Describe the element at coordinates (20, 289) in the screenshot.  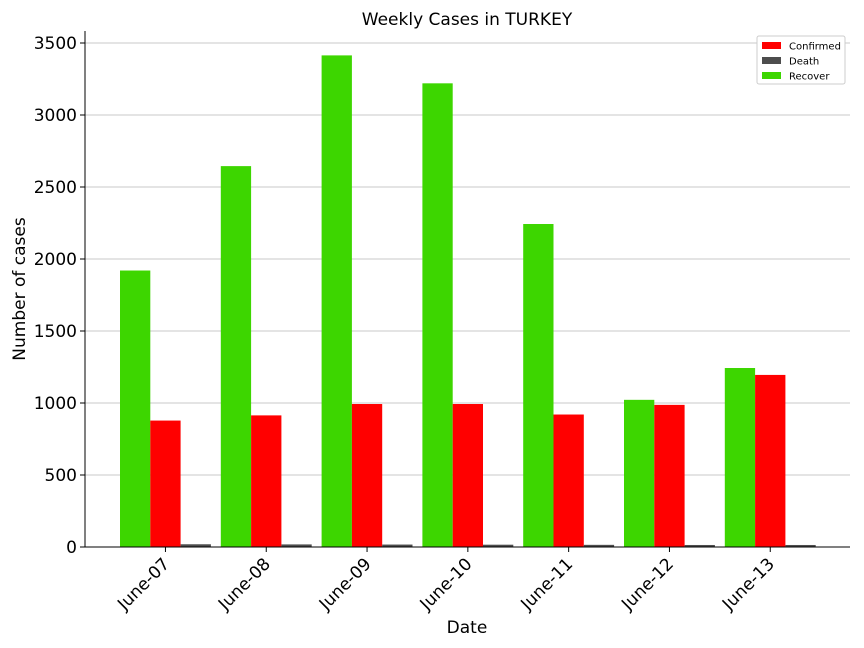
I see `y-axis-label: Number of cases` at that location.